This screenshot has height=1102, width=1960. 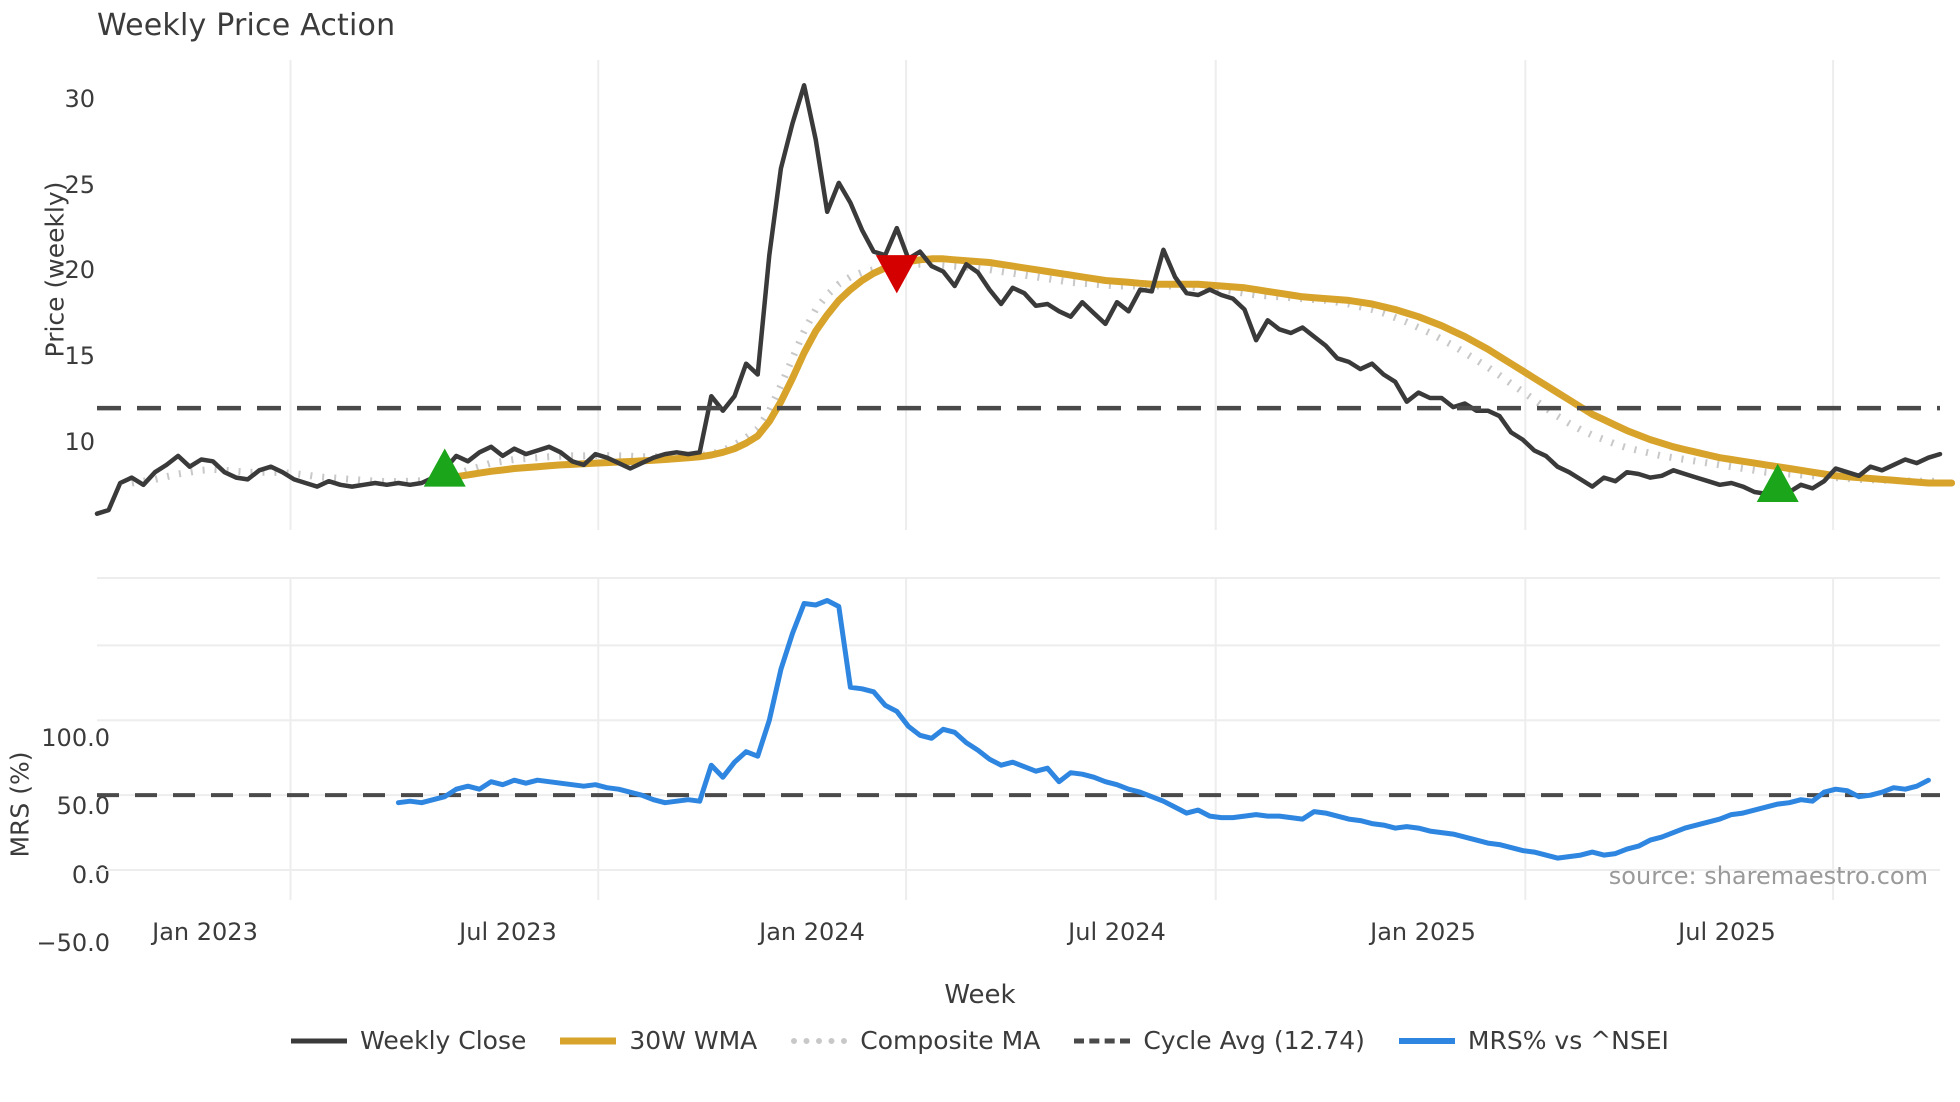 I want to click on legend-item-weekly-close: Weekly Close, so click(x=408, y=1040).